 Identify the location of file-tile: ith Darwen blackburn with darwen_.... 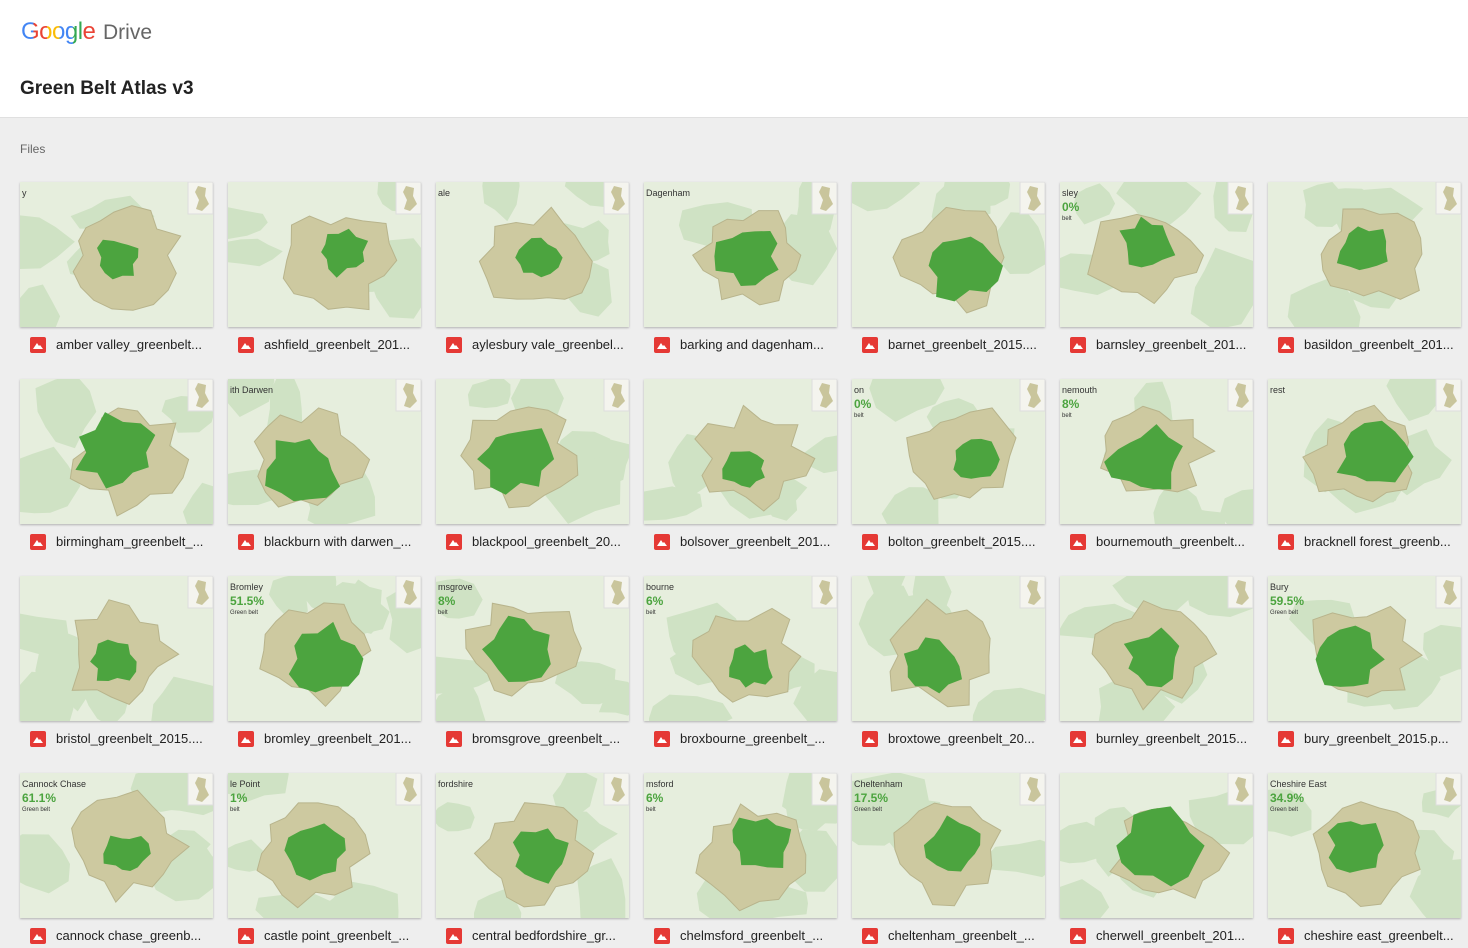
(324, 464).